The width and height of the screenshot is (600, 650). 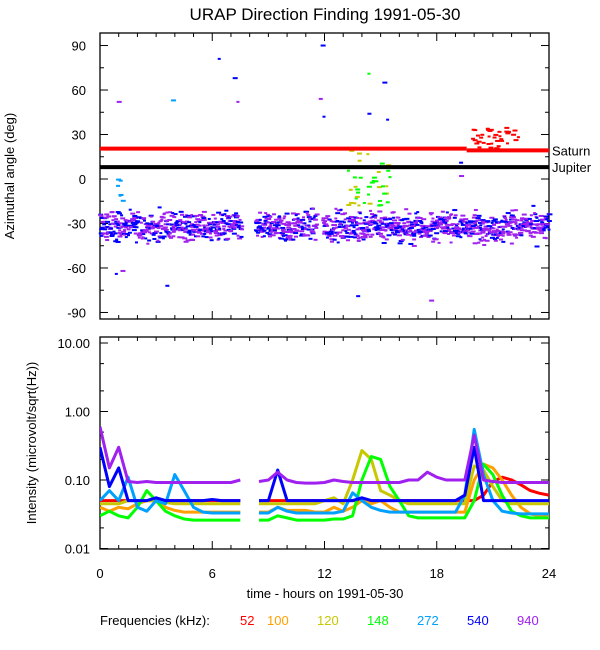 What do you see at coordinates (76, 268) in the screenshot?
I see `y-tick-label: -60` at bounding box center [76, 268].